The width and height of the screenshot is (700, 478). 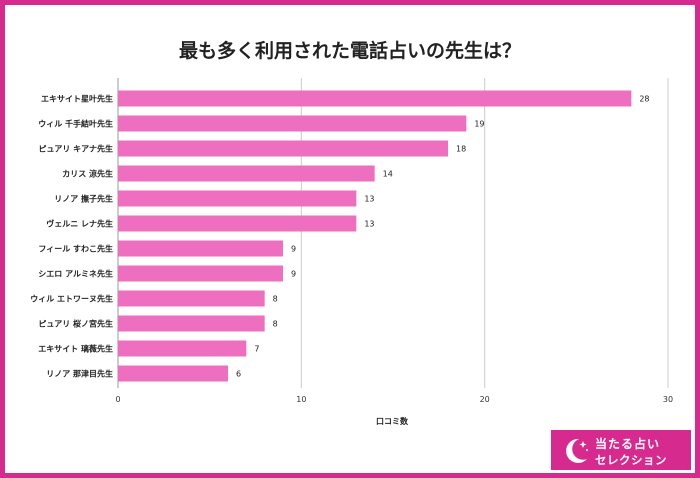 I want to click on category-label: ピュアリ 桜ノ宮先生, so click(x=75, y=324).